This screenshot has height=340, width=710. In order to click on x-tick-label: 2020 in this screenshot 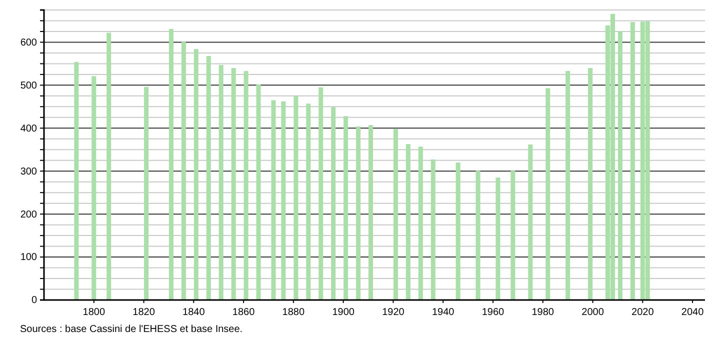, I will do `click(643, 312)`.